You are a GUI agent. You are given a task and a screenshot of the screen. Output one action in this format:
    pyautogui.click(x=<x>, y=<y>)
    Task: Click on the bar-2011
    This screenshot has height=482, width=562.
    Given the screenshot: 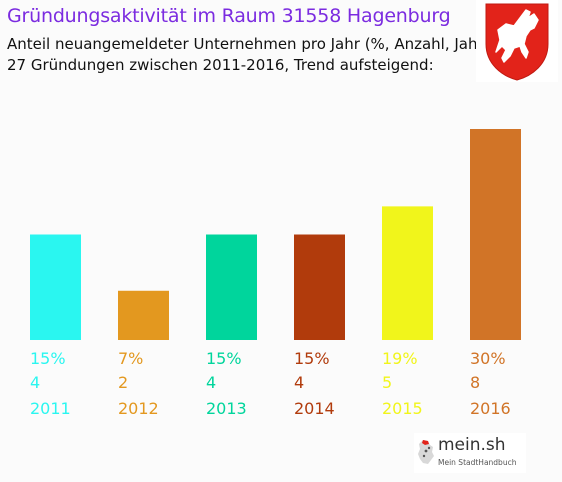 What is the action you would take?
    pyautogui.click(x=55, y=287)
    